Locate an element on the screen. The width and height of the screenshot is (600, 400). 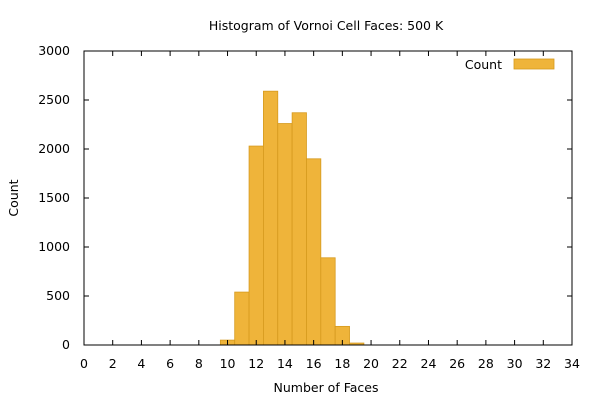
x-tick-label: 28 is located at coordinates (486, 363).